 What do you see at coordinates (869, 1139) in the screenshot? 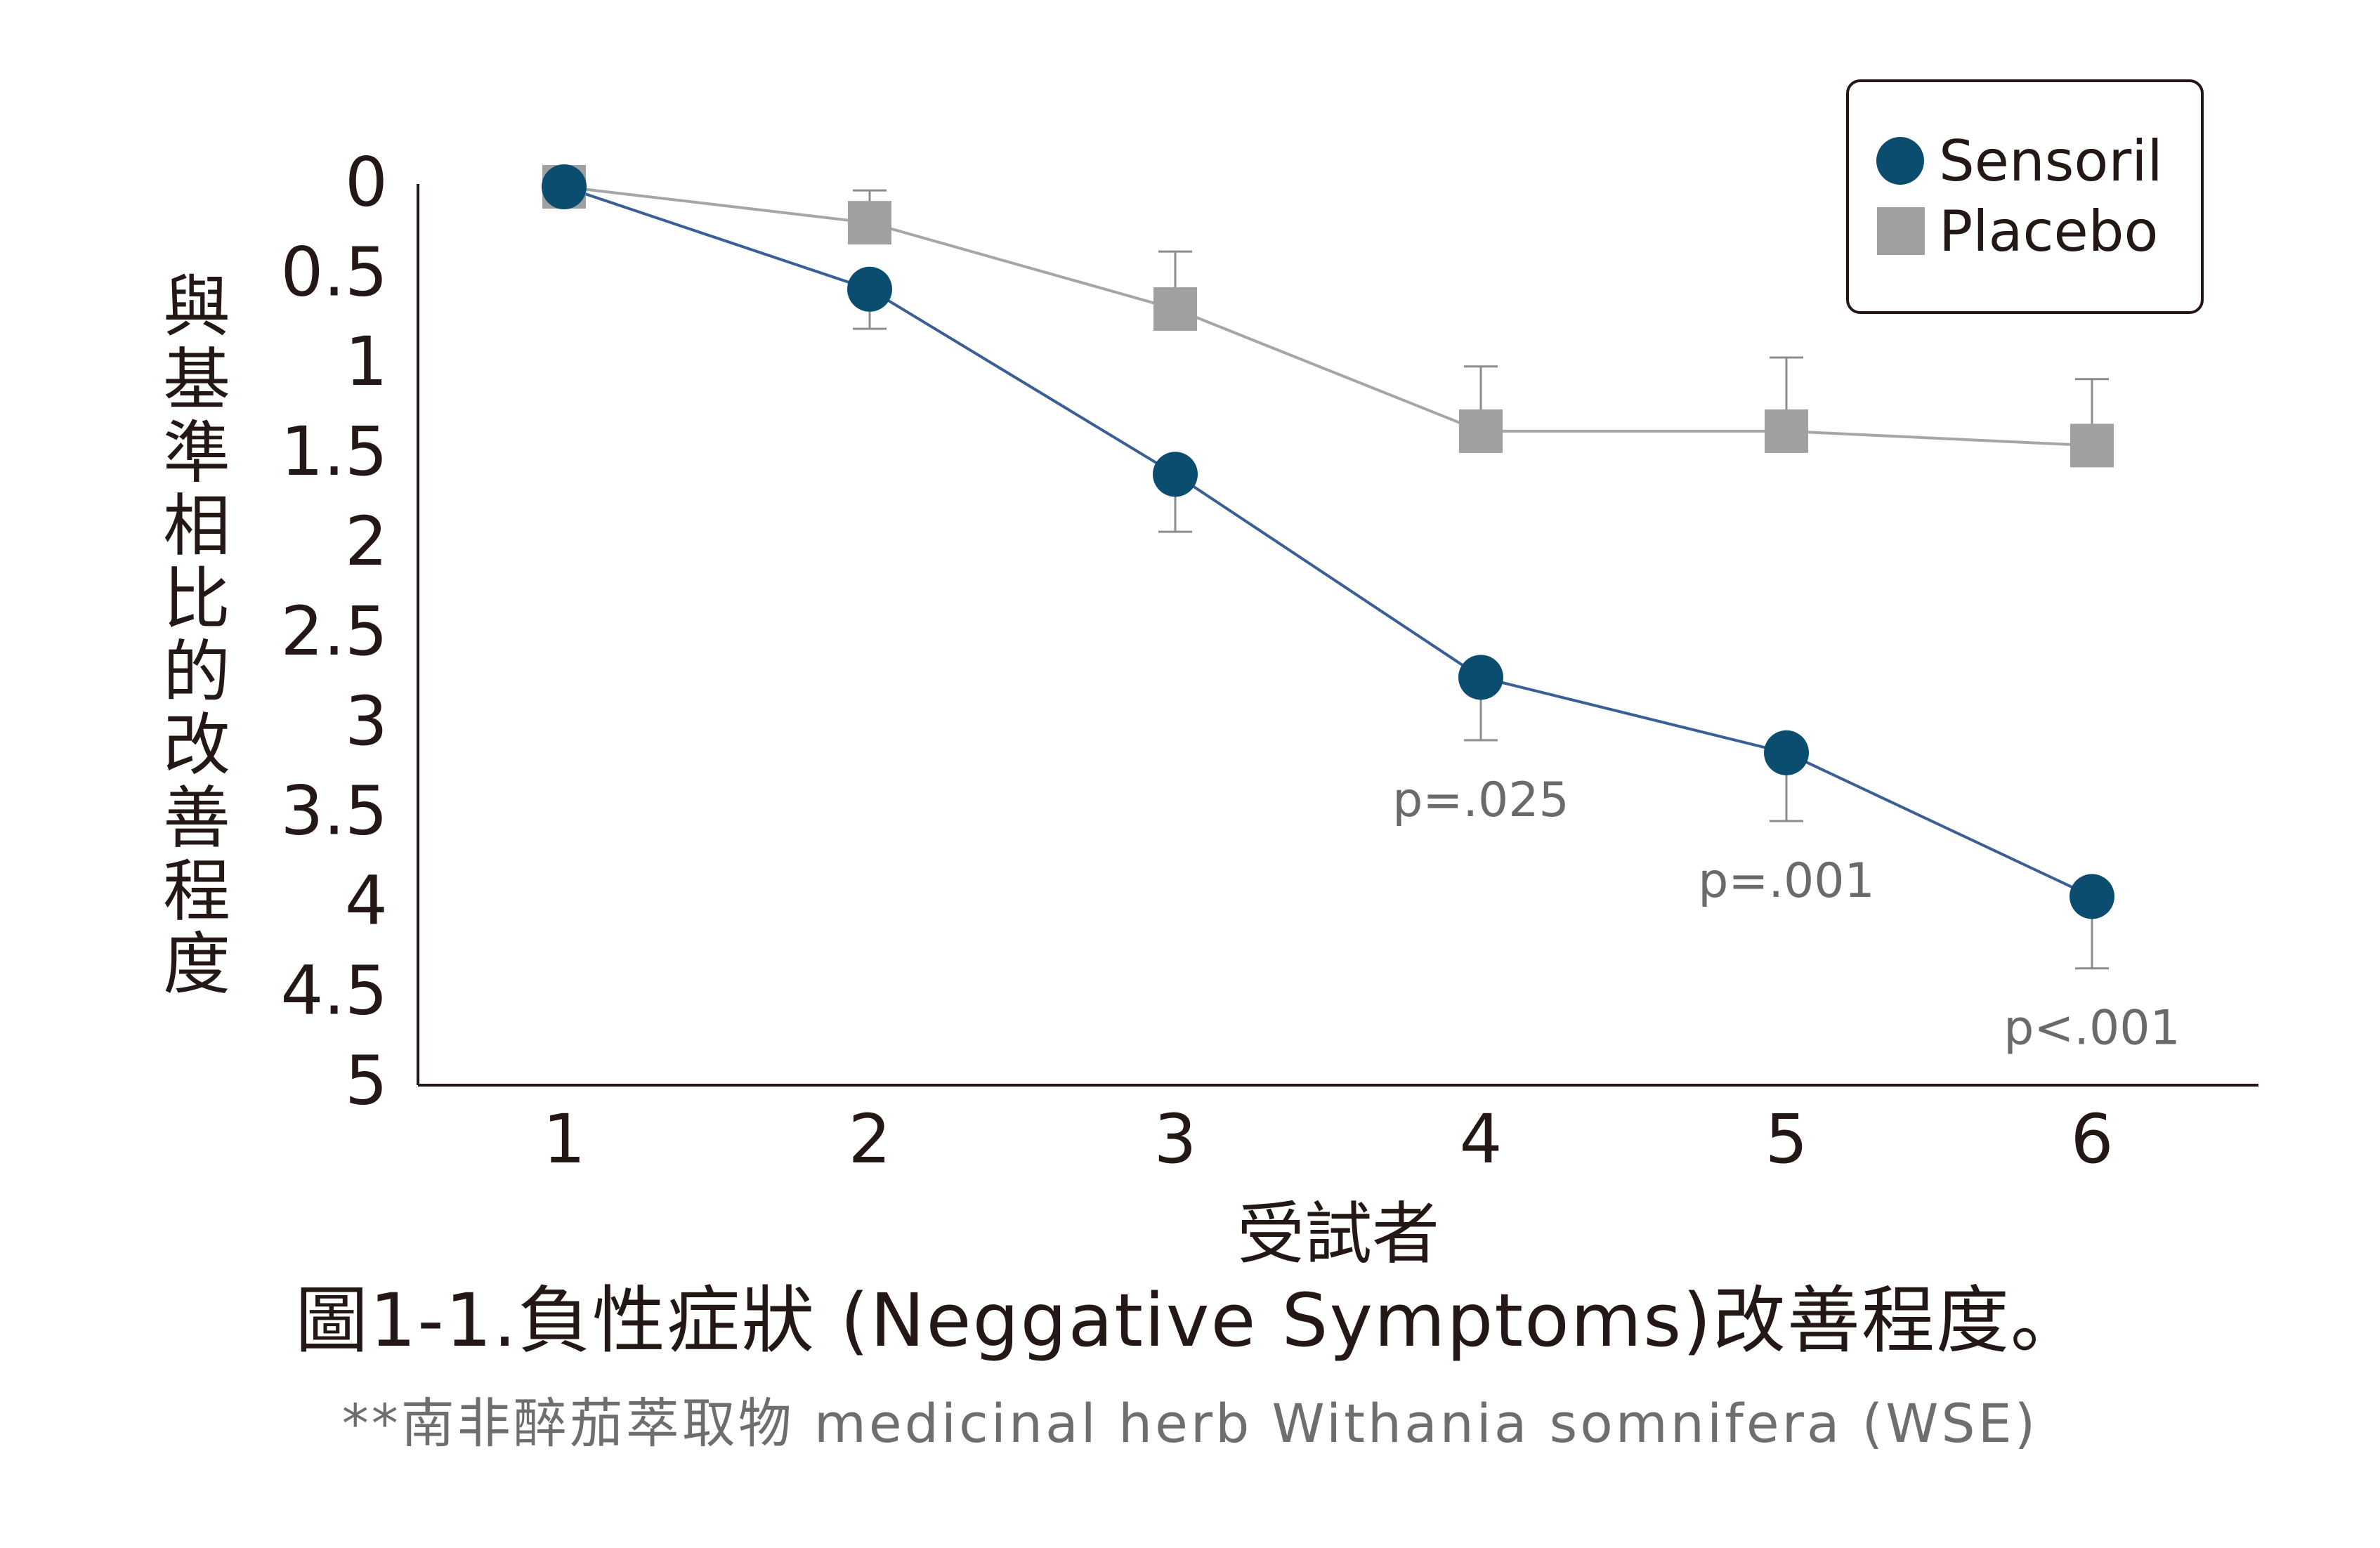
I see `x-tick-label: 2` at bounding box center [869, 1139].